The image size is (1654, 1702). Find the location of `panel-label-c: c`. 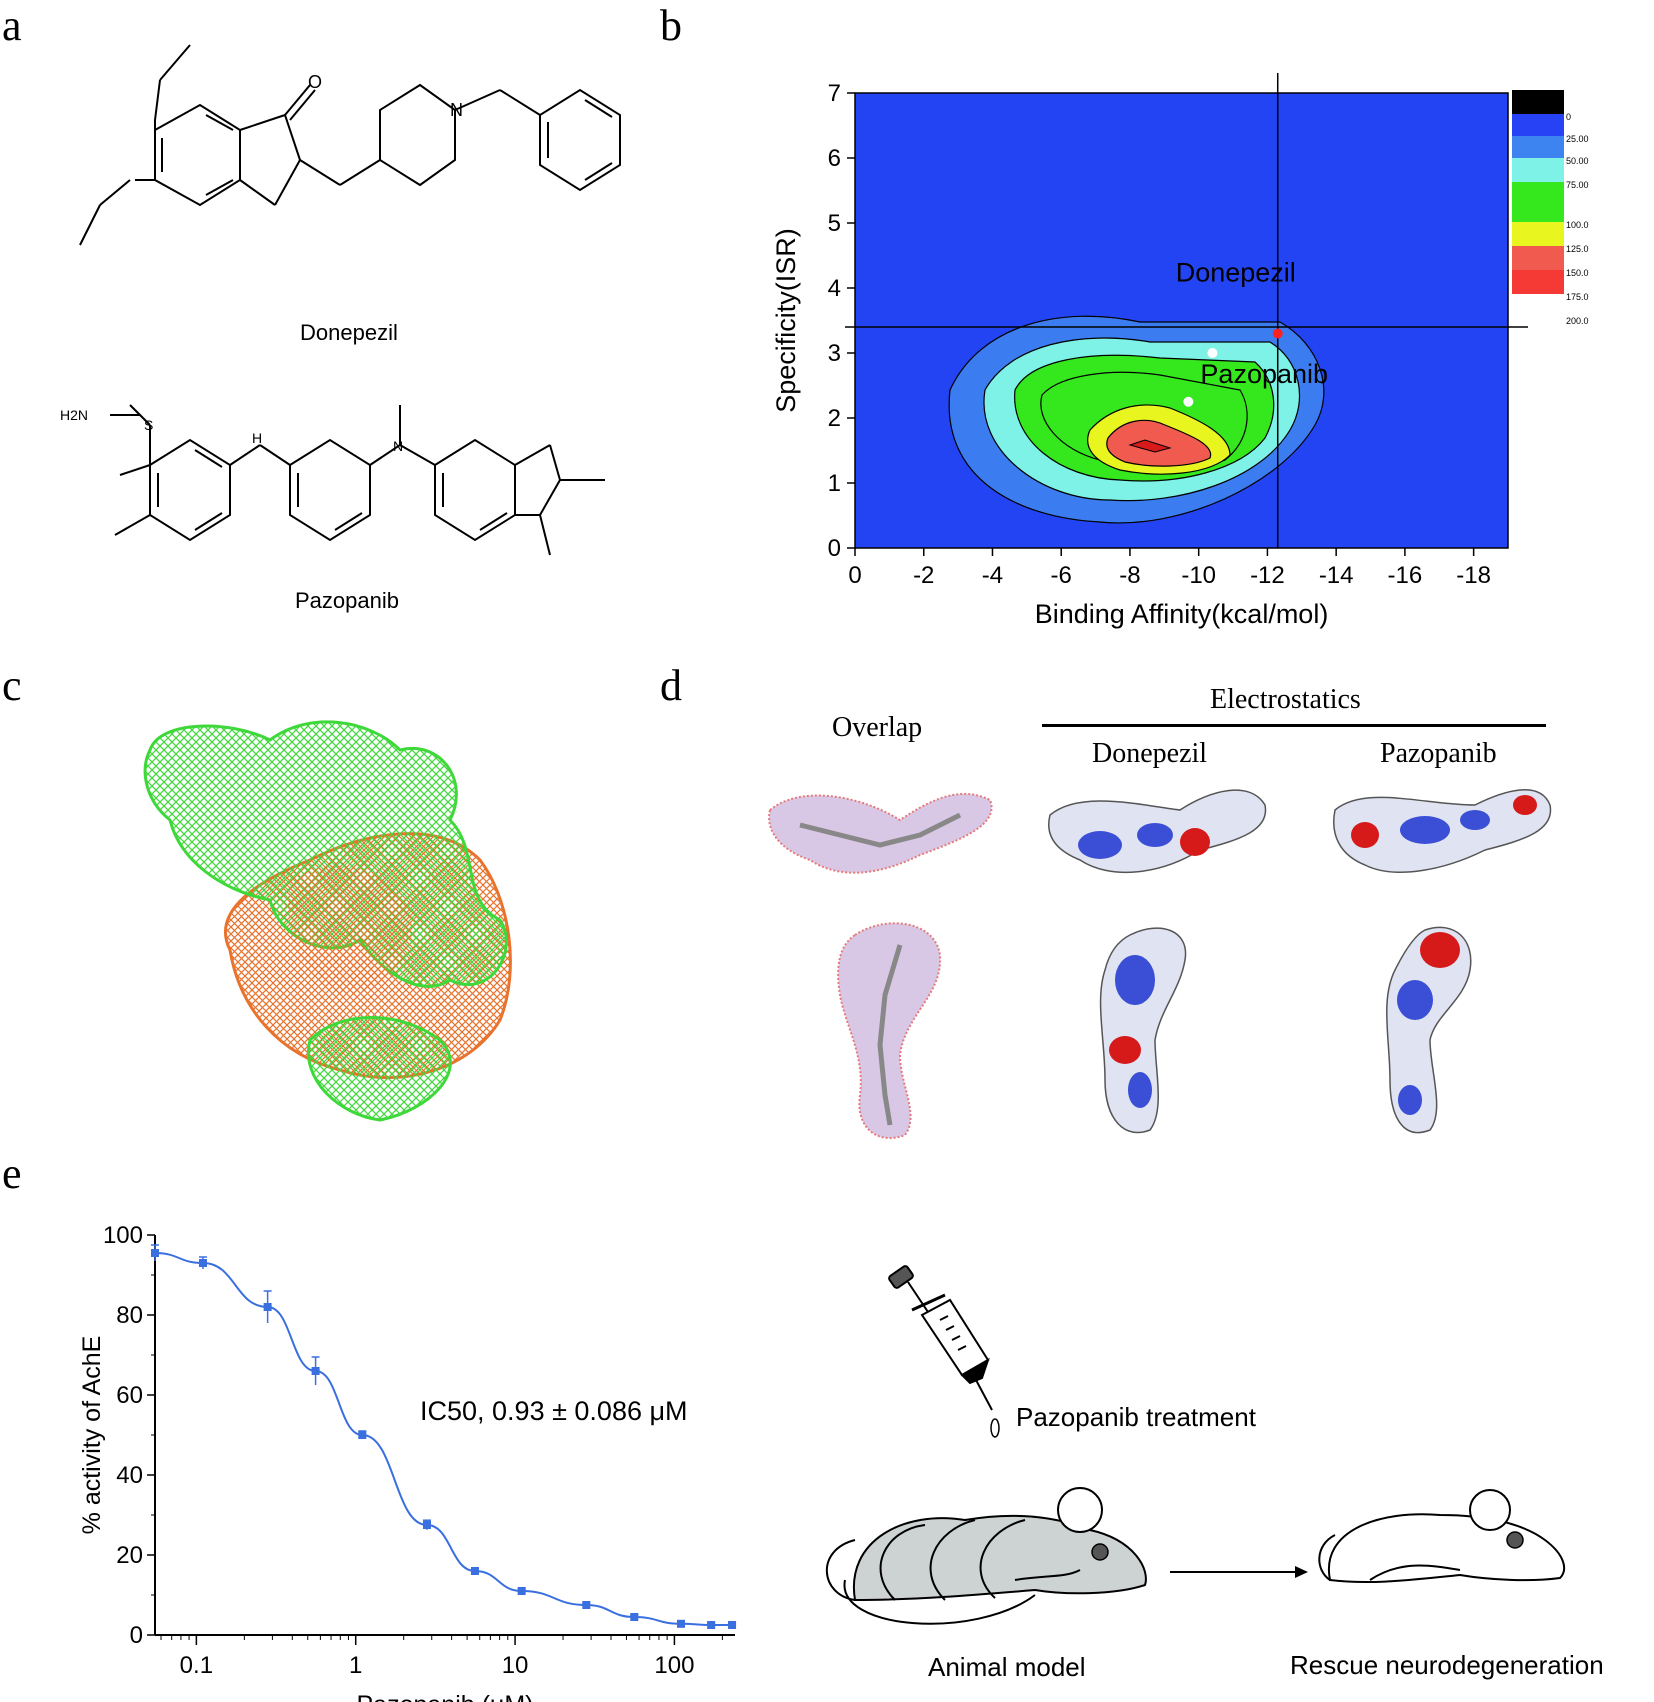

panel-label-c: c is located at coordinates (12, 685).